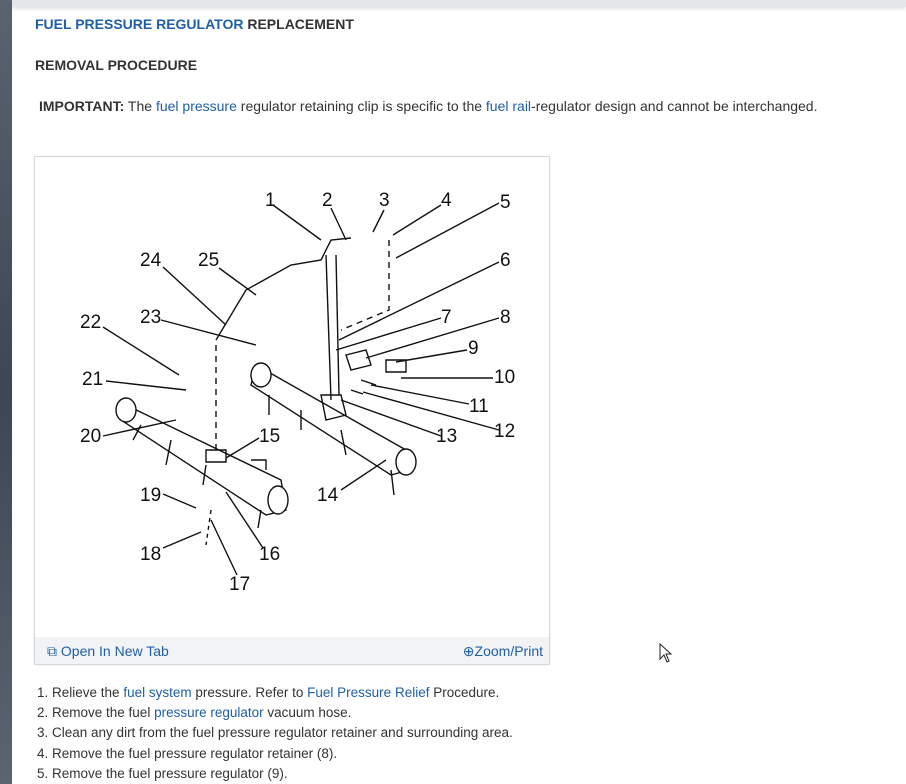  What do you see at coordinates (151, 260) in the screenshot?
I see `callout-24: 24` at bounding box center [151, 260].